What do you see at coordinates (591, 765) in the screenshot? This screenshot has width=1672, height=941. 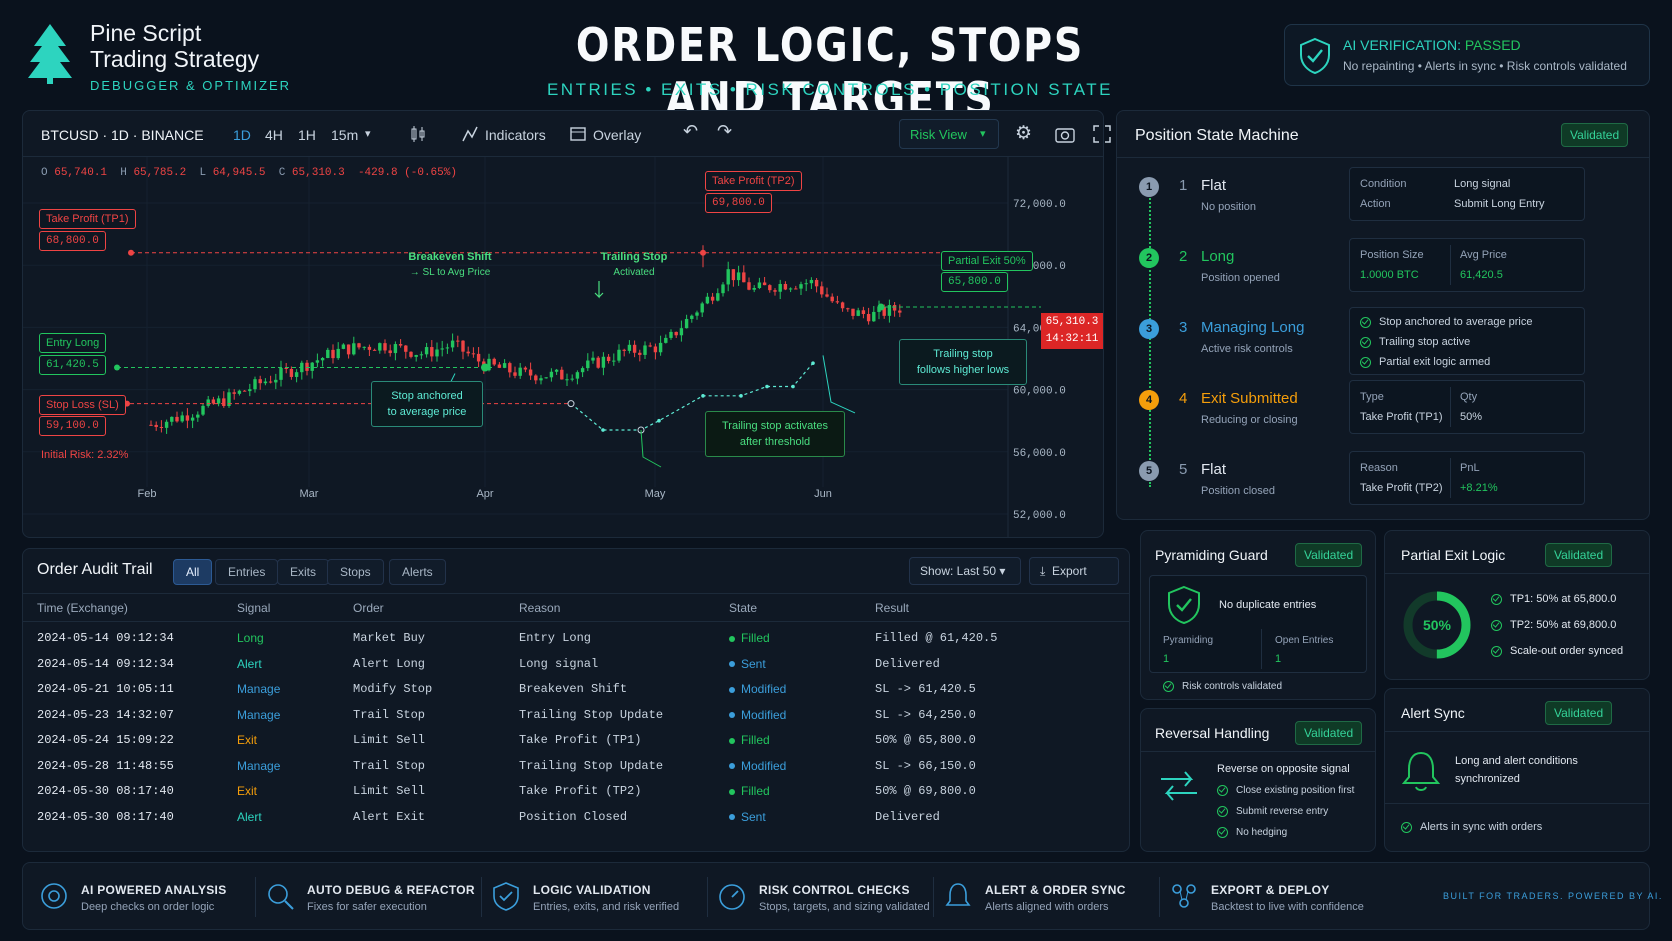 I see `cell-reason: Trailing Stop Update` at bounding box center [591, 765].